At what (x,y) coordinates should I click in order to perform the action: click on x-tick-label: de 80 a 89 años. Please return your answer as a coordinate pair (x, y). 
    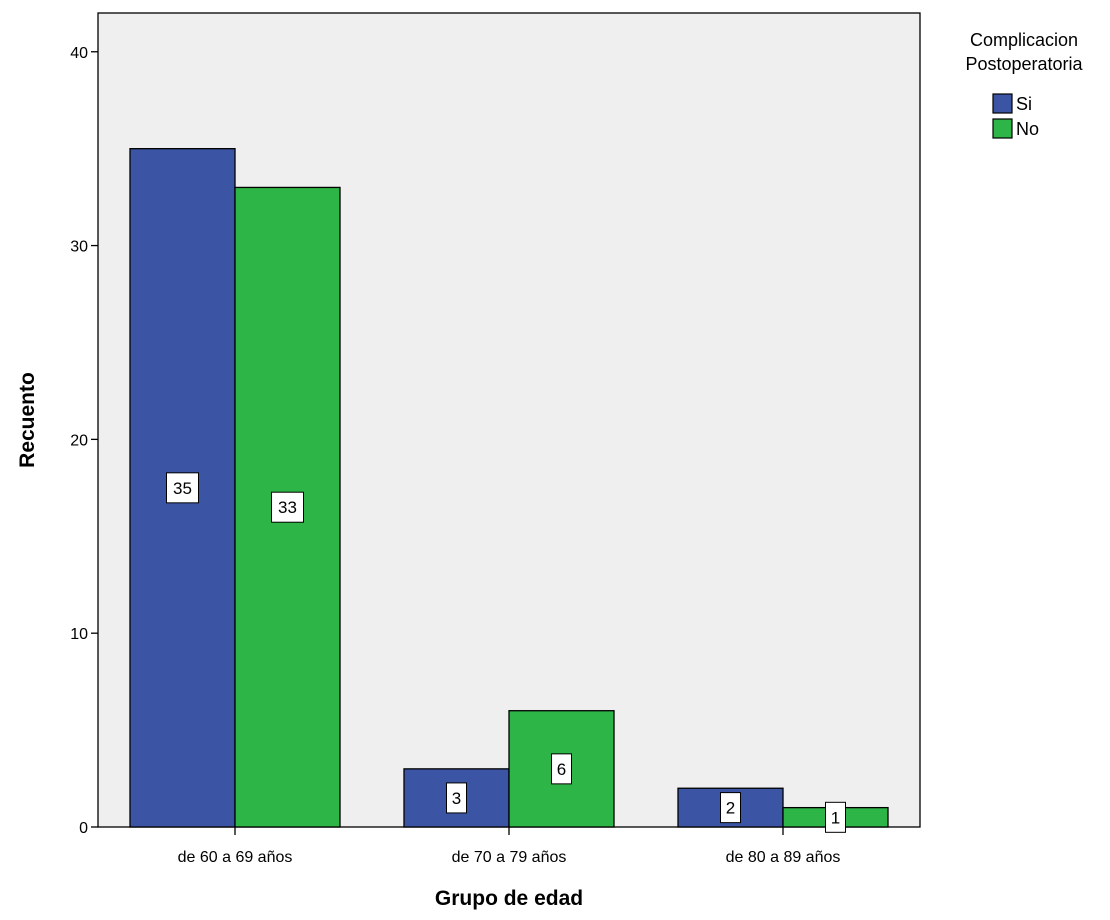
    Looking at the image, I should click on (783, 857).